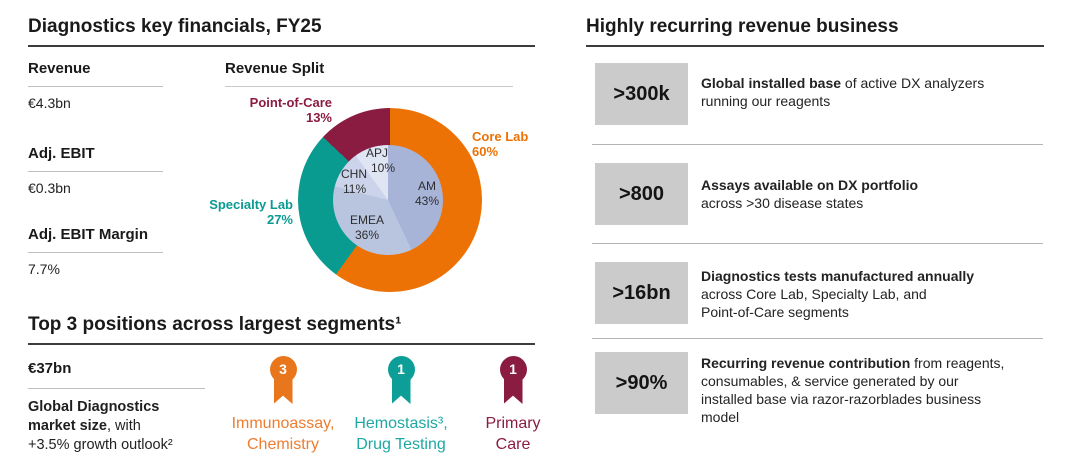 Image resolution: width=1080 pixels, height=460 pixels. What do you see at coordinates (283, 369) in the screenshot?
I see `medal-rank-badge: 3` at bounding box center [283, 369].